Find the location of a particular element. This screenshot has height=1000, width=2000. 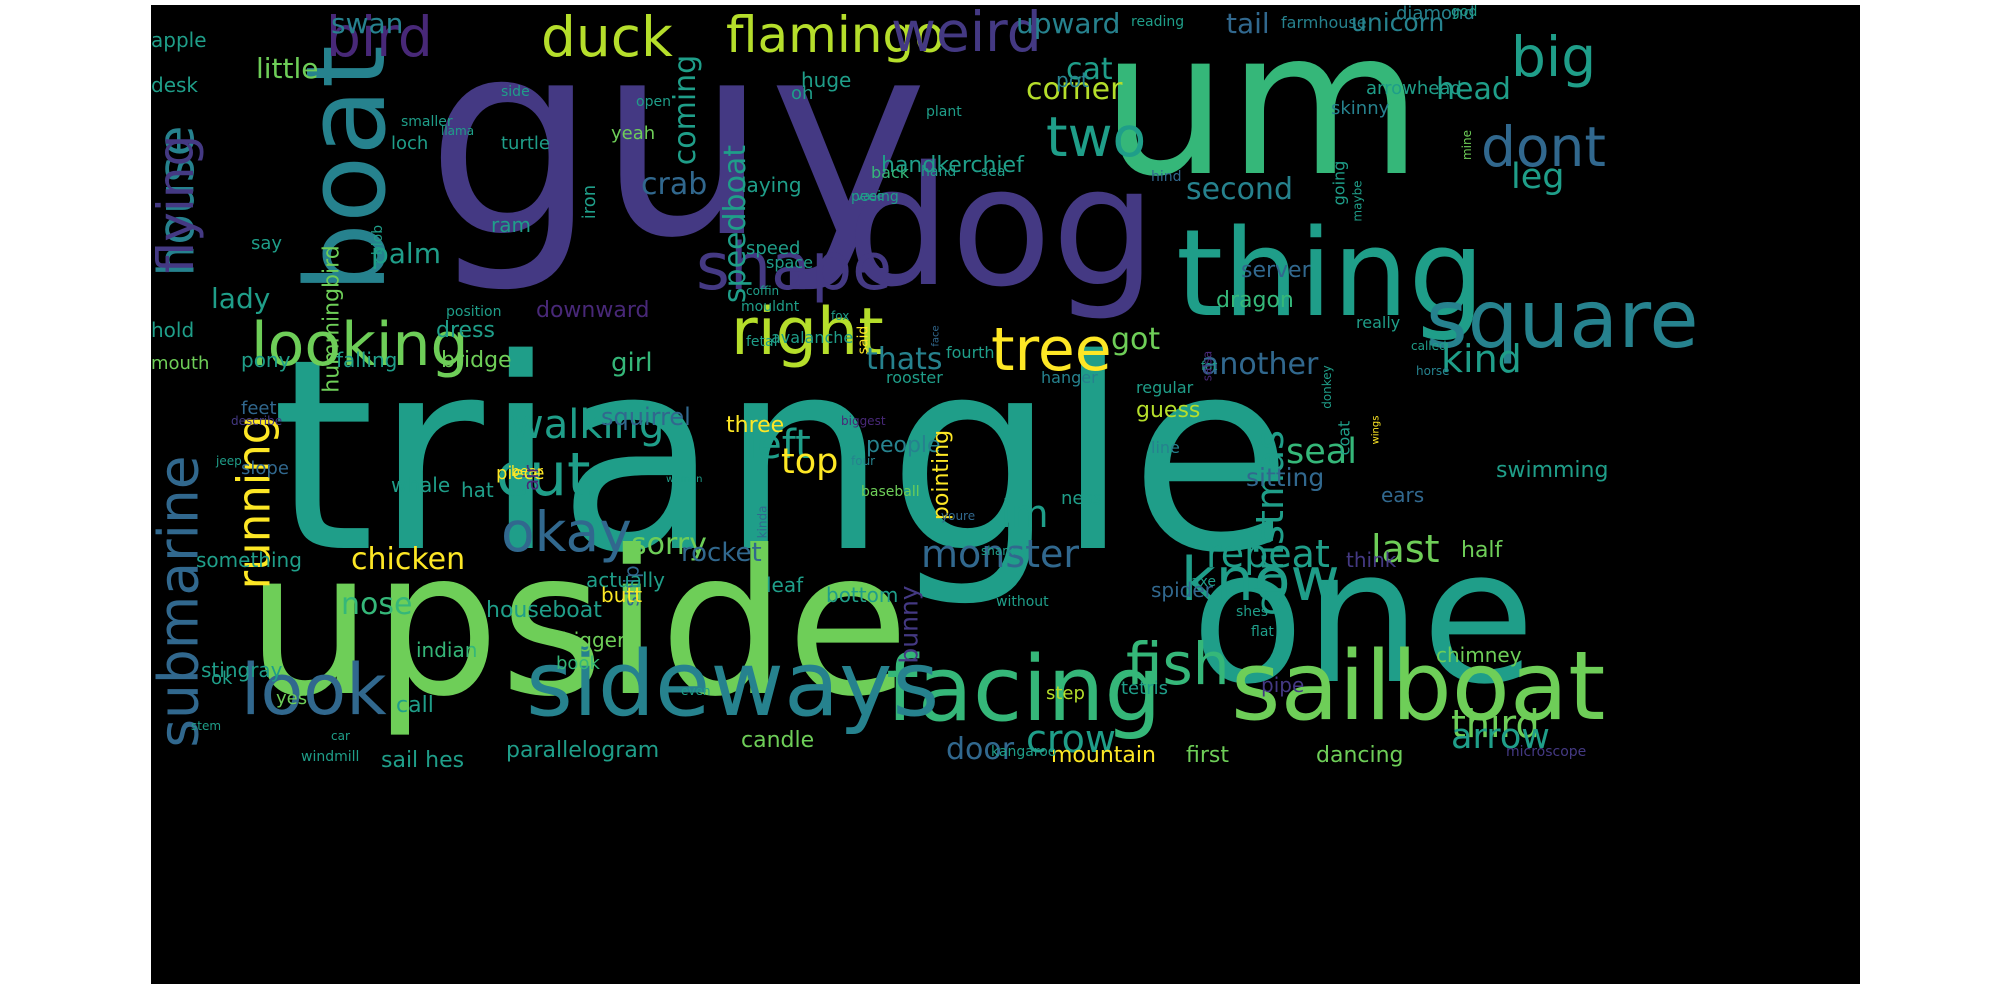

word-apple: apple is located at coordinates (179, 40).